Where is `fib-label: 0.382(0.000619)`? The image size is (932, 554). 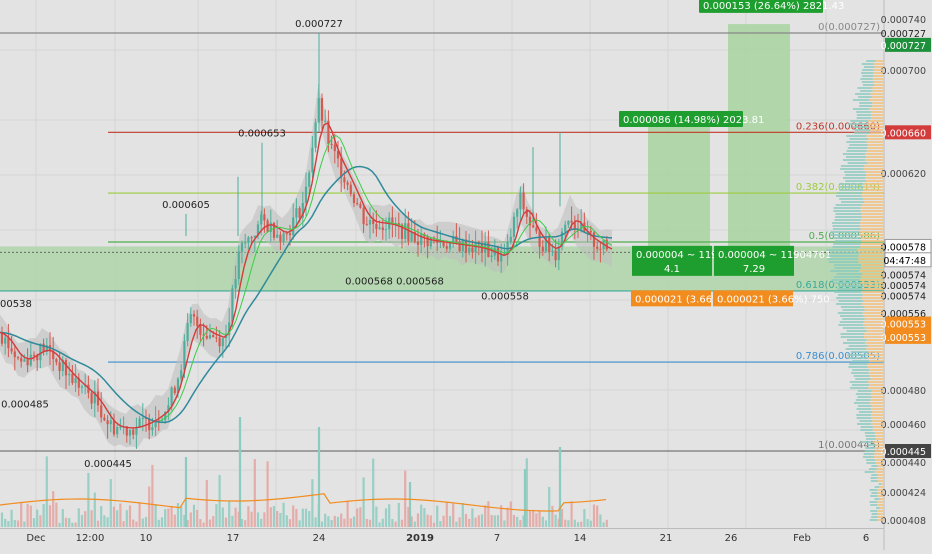 fib-label: 0.382(0.000619) is located at coordinates (838, 187).